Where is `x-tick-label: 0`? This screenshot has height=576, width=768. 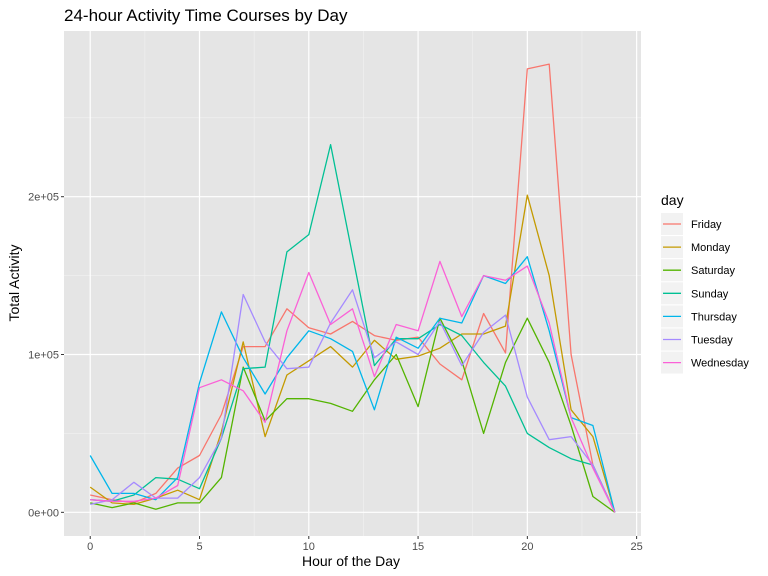 x-tick-label: 0 is located at coordinates (90, 547).